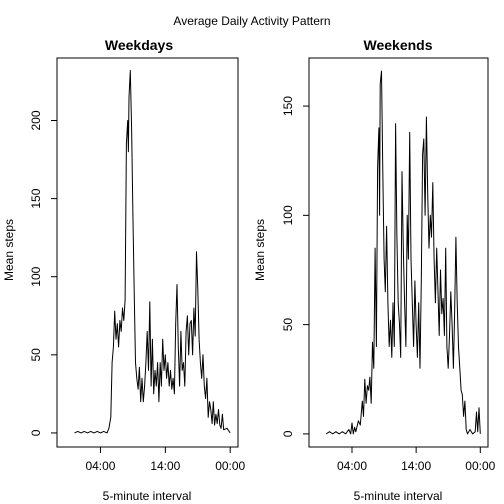 This screenshot has height=504, width=504. Describe the element at coordinates (352, 466) in the screenshot. I see `weekends-x-tick-label: 04:00` at that location.